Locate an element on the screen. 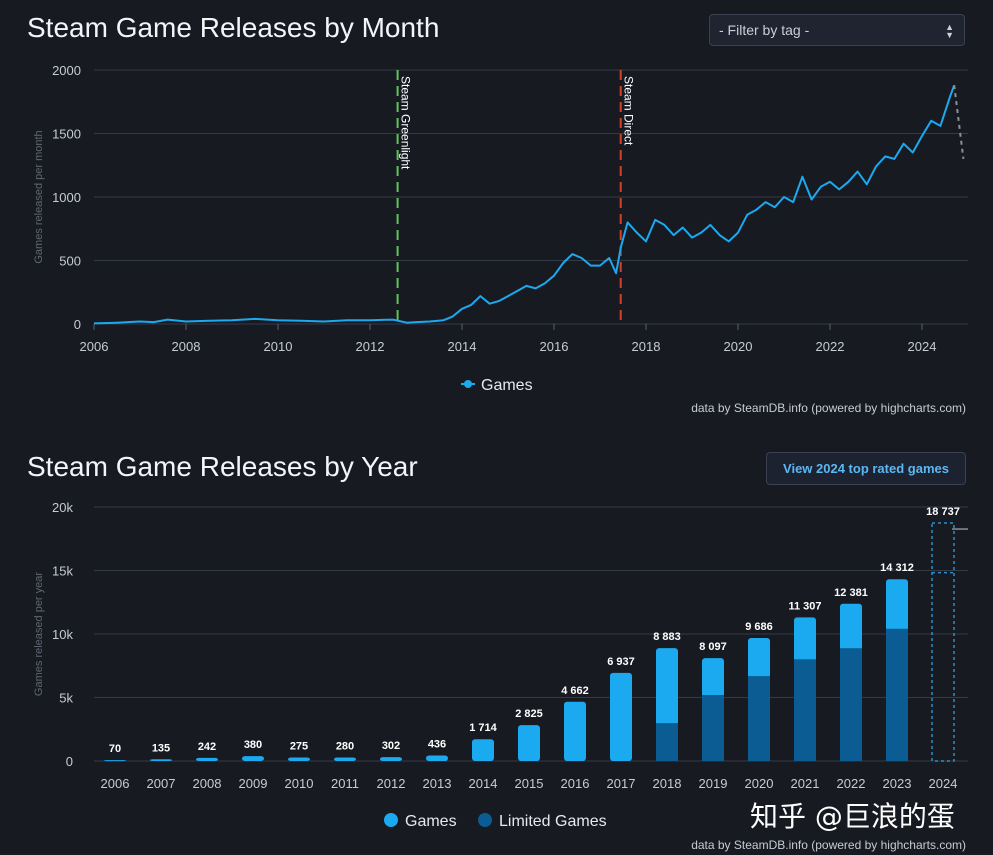 Image resolution: width=993 pixels, height=855 pixels. bar-data-label: 135 is located at coordinates (161, 748).